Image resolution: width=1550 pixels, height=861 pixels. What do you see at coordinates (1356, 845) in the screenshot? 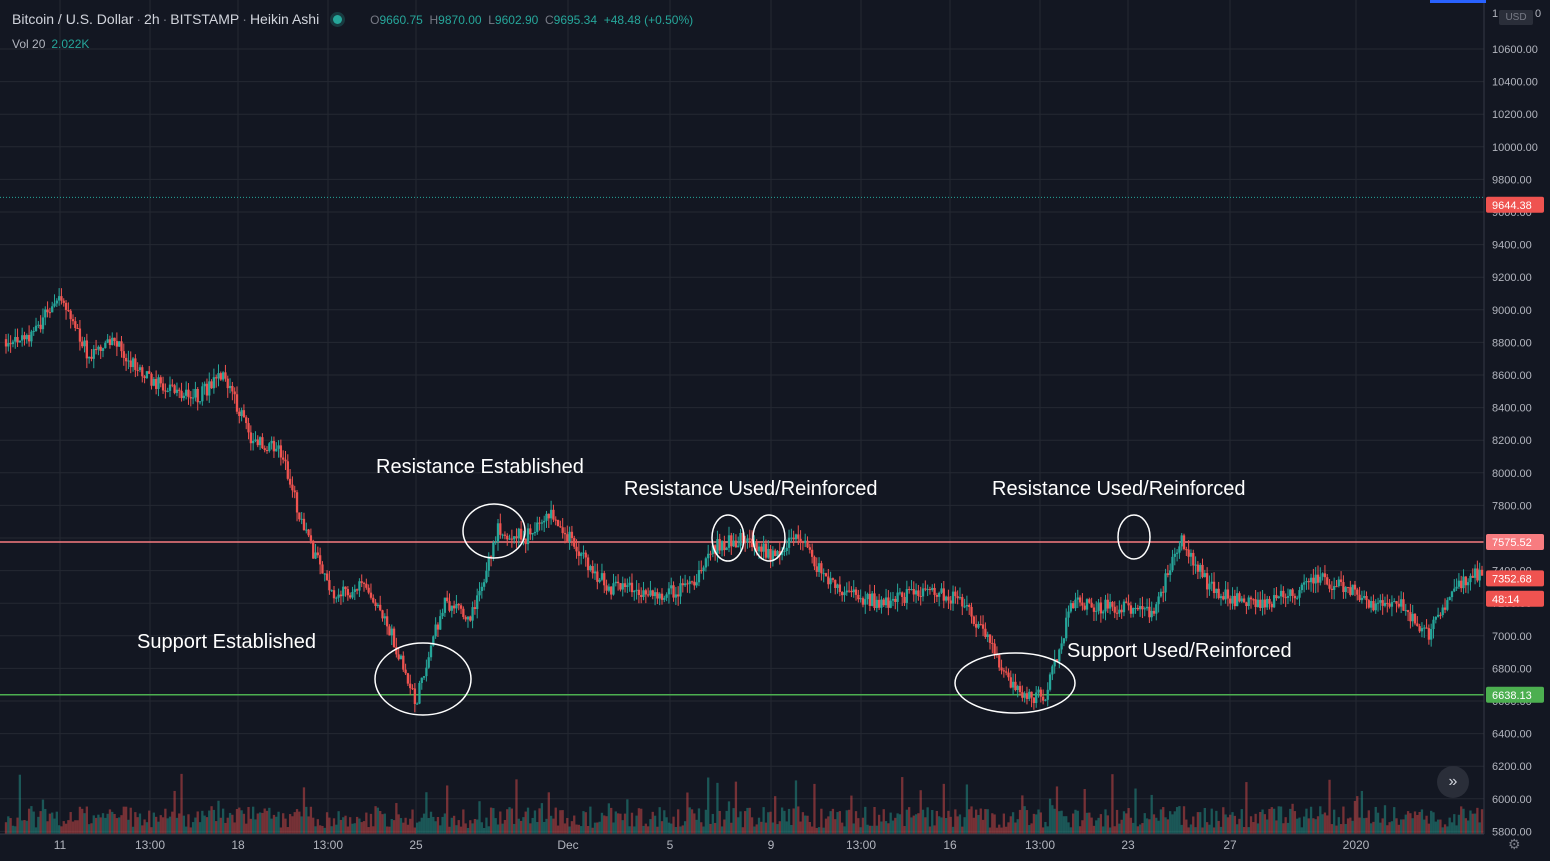
I see `time-tick-label: 2020` at bounding box center [1356, 845].